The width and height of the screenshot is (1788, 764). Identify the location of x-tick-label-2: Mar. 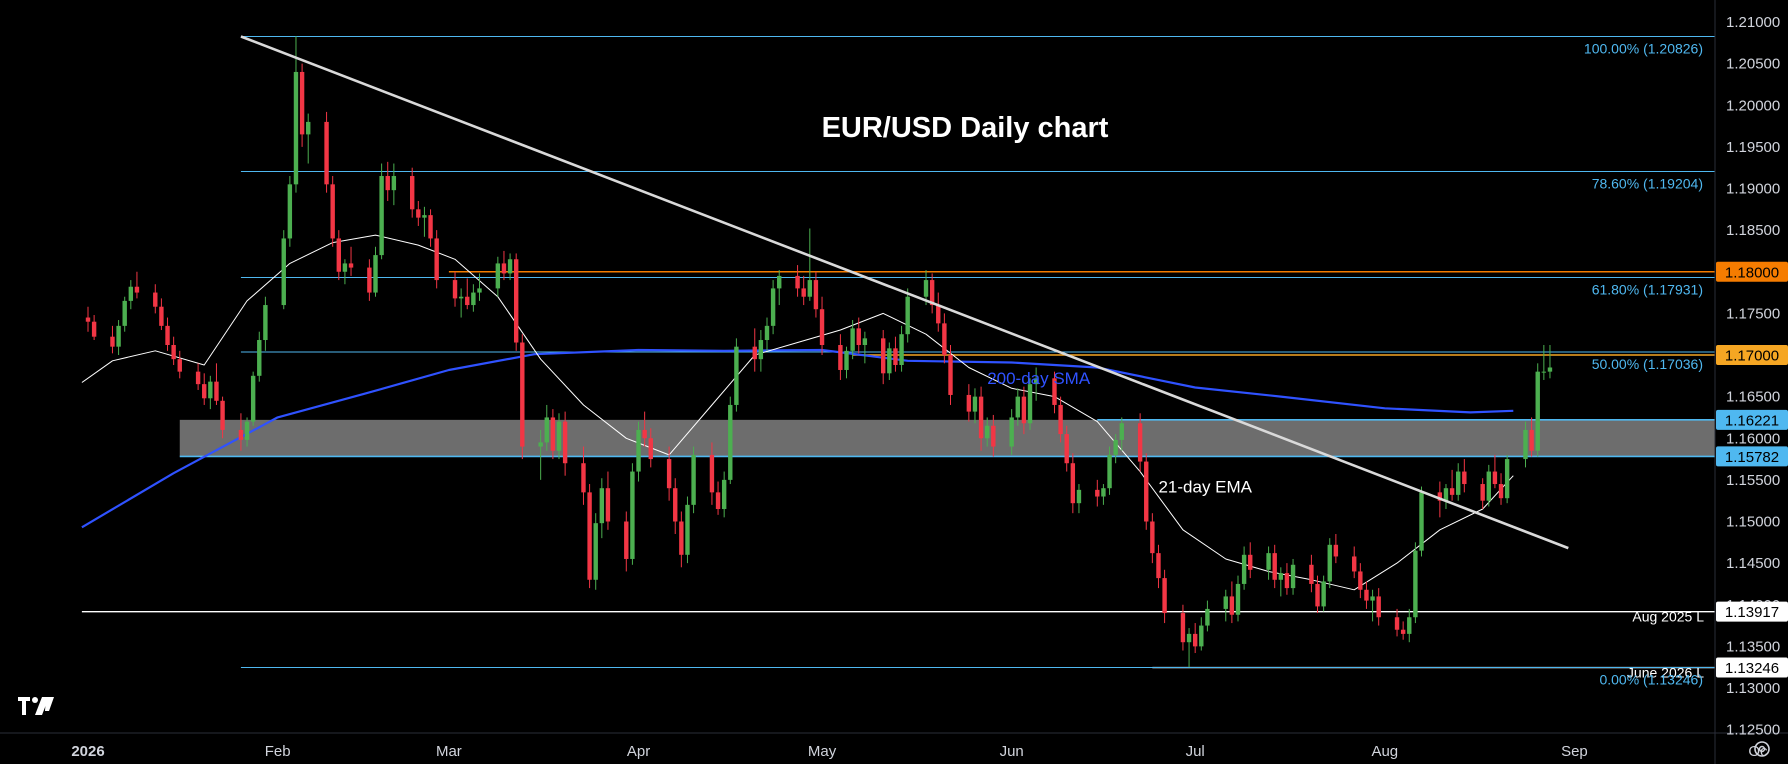
(449, 751).